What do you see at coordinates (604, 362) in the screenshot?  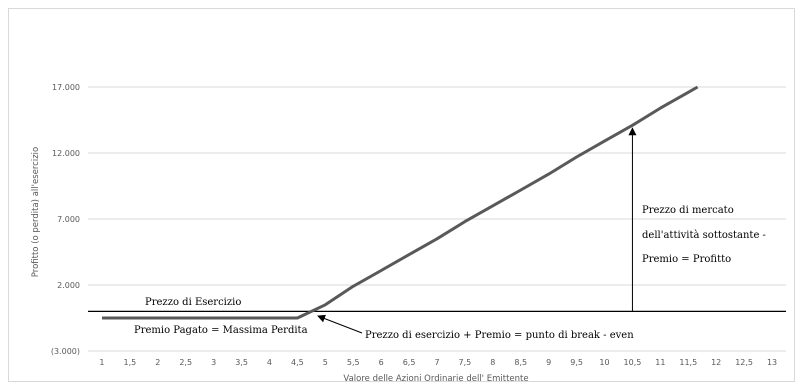 I see `x-tick-label: 10` at bounding box center [604, 362].